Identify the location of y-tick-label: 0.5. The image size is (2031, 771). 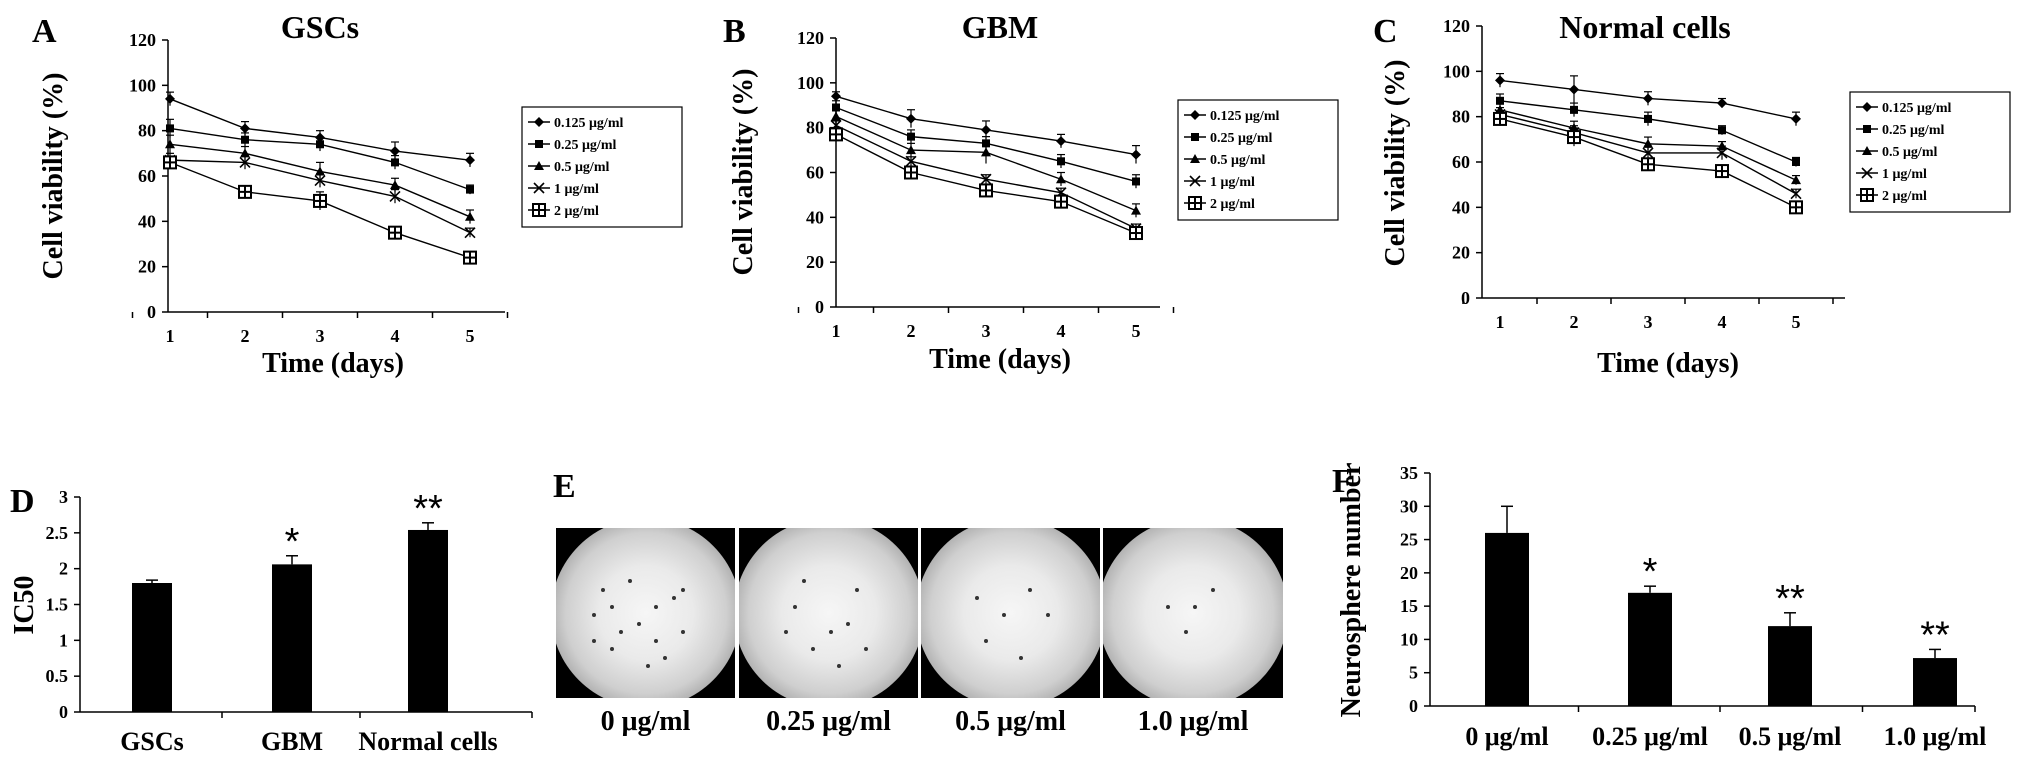
(57, 676).